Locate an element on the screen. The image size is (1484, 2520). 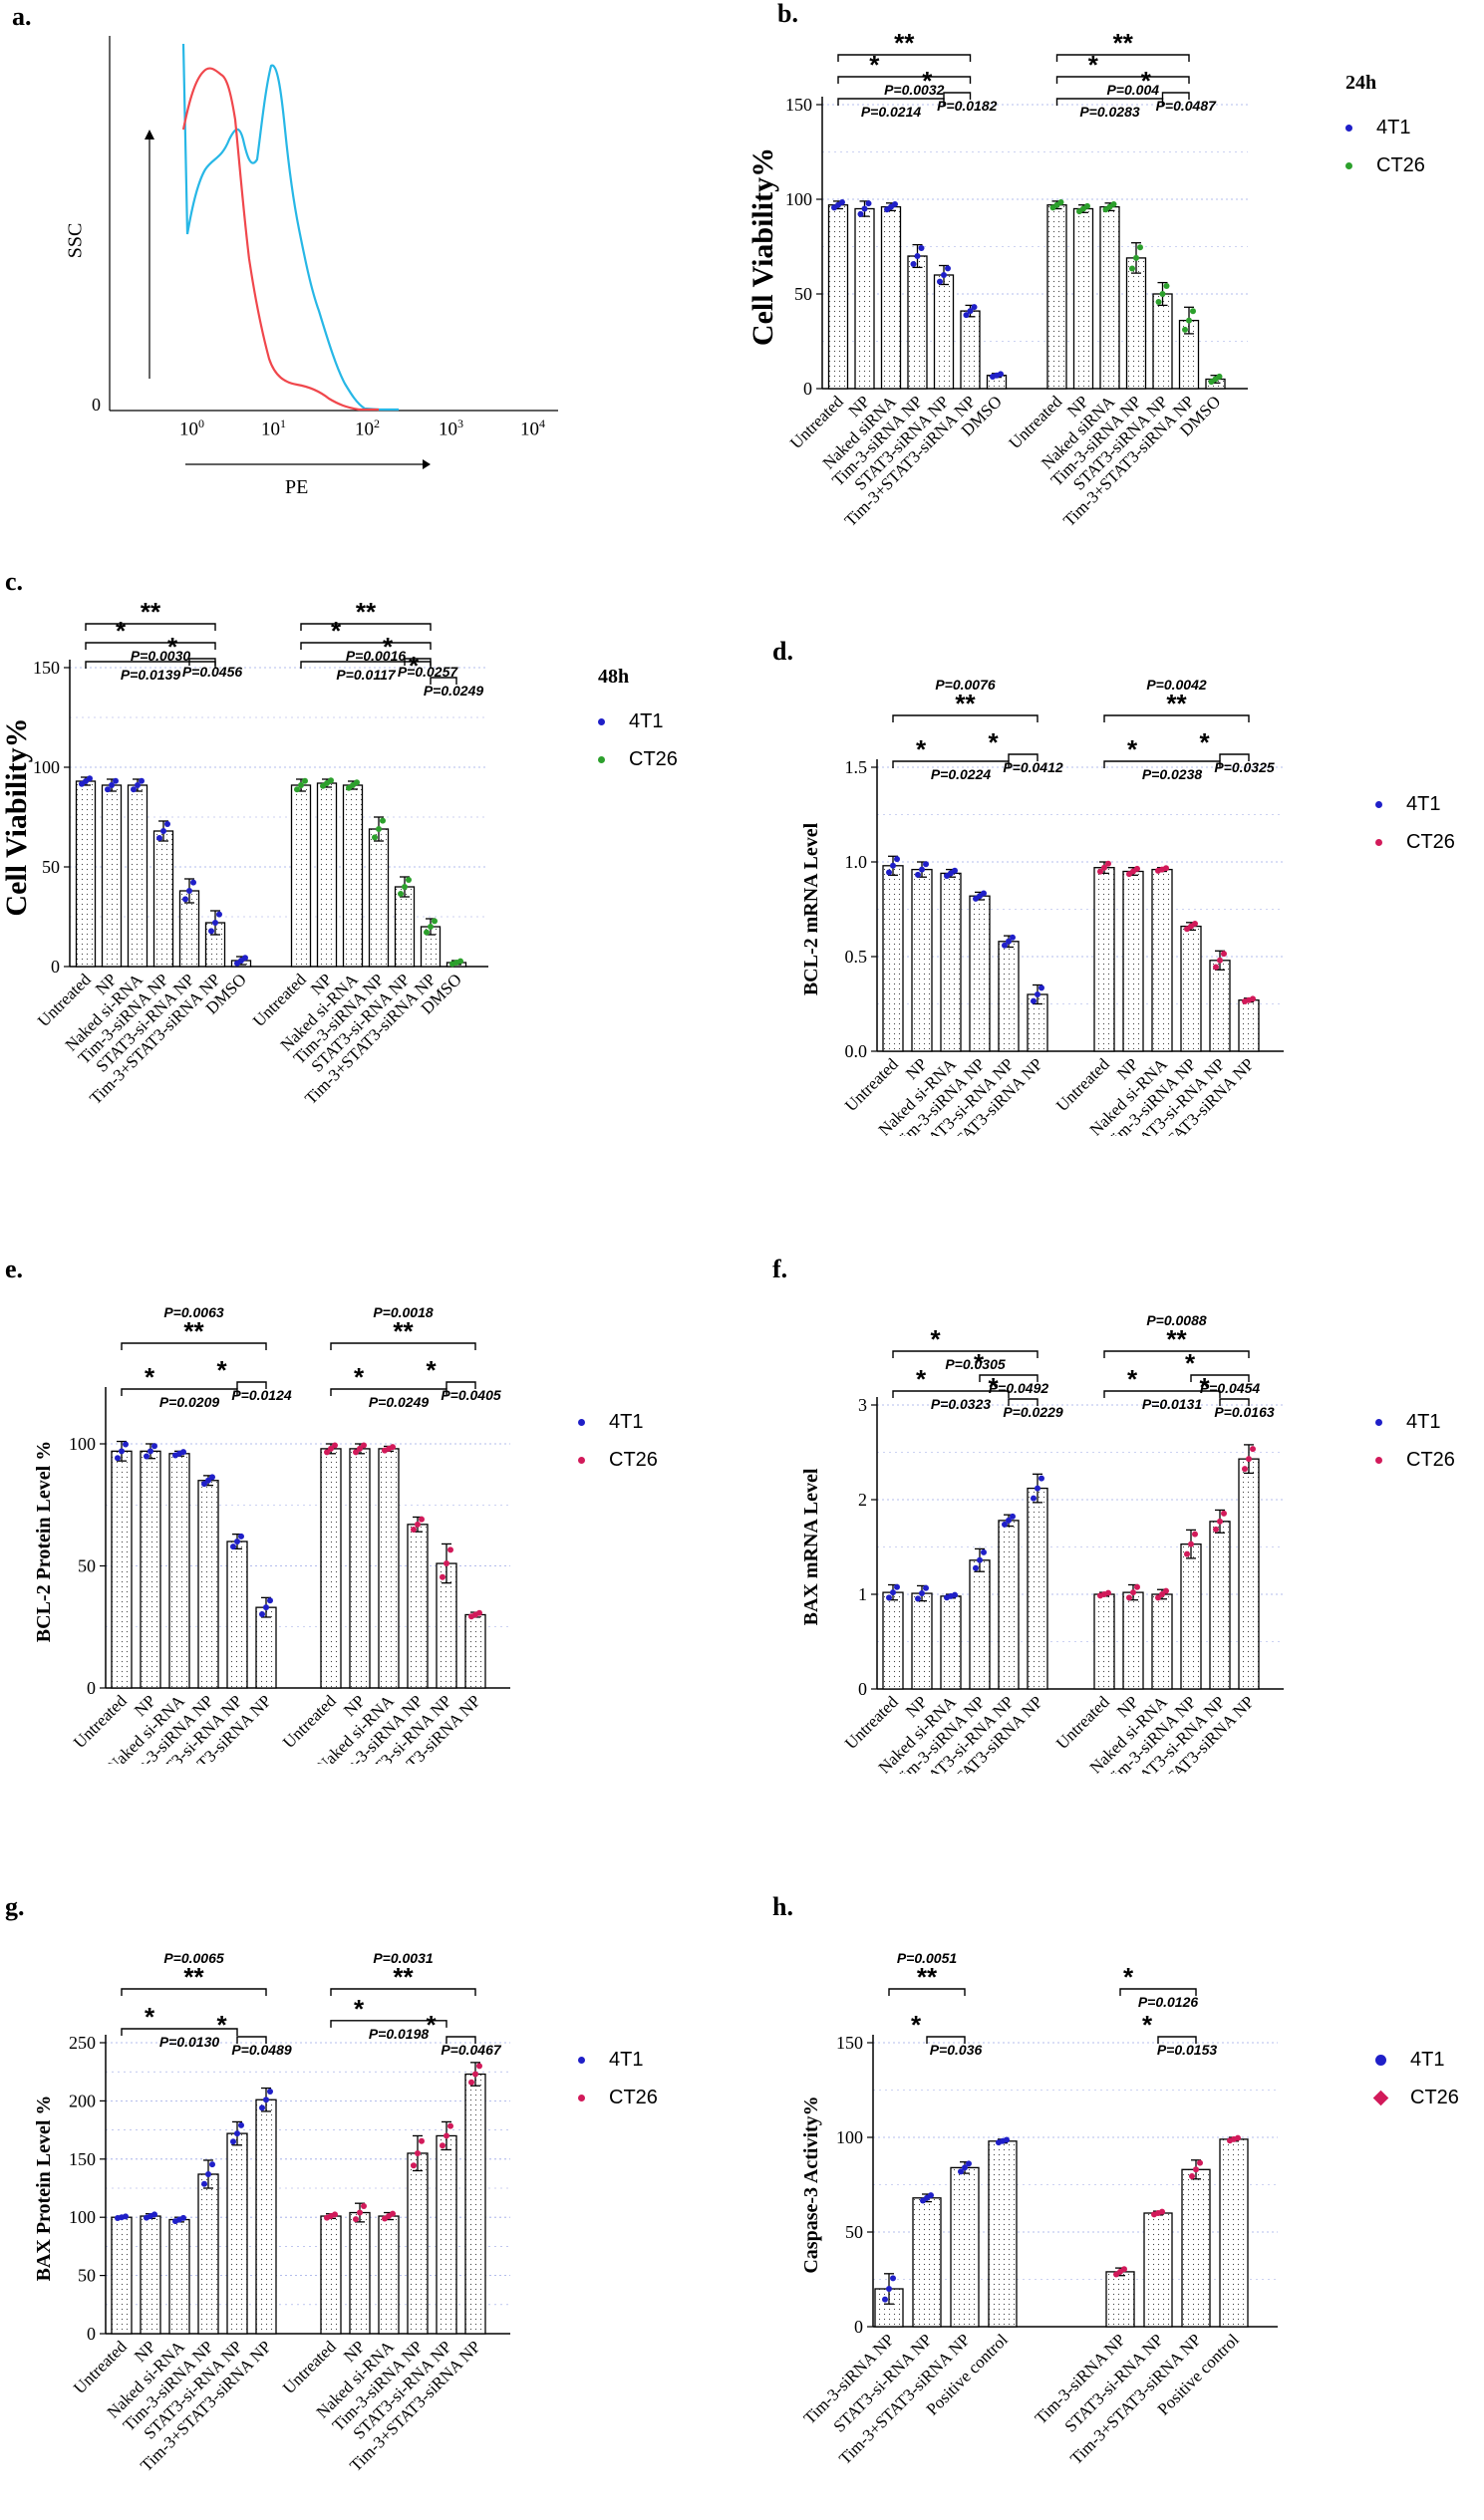
y-tick-label: 150 is located at coordinates (46, 668).